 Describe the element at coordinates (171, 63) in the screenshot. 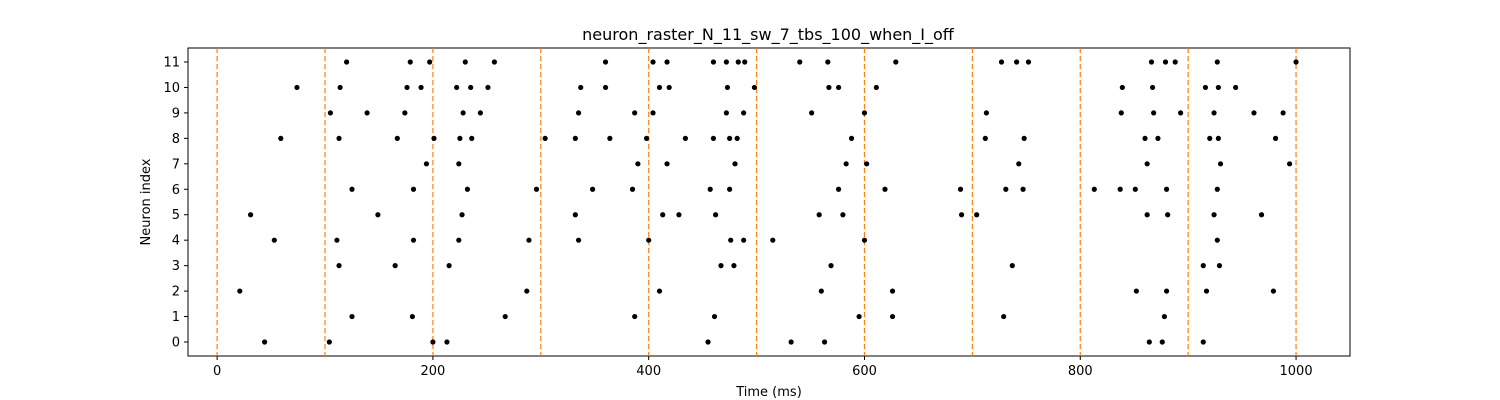

I see `y-tick-label-11: 11` at that location.